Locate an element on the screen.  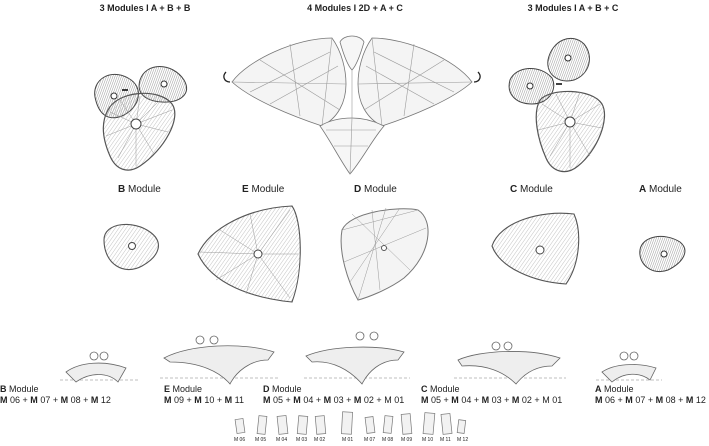
module-label-e: E Module is located at coordinates (263, 189).